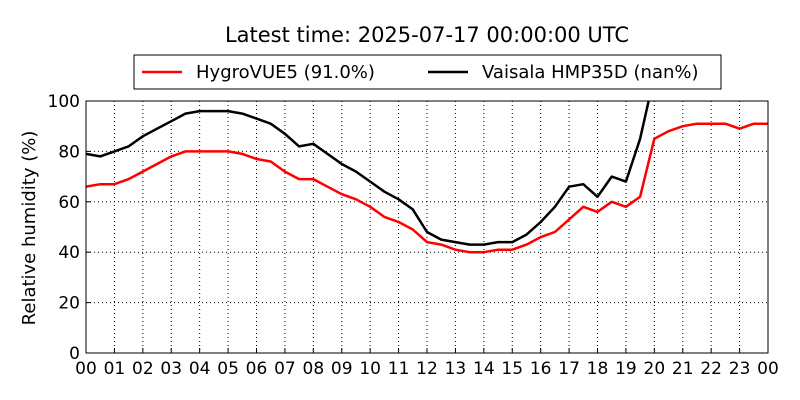 The image size is (800, 400). I want to click on x-tick-label: 20, so click(655, 369).